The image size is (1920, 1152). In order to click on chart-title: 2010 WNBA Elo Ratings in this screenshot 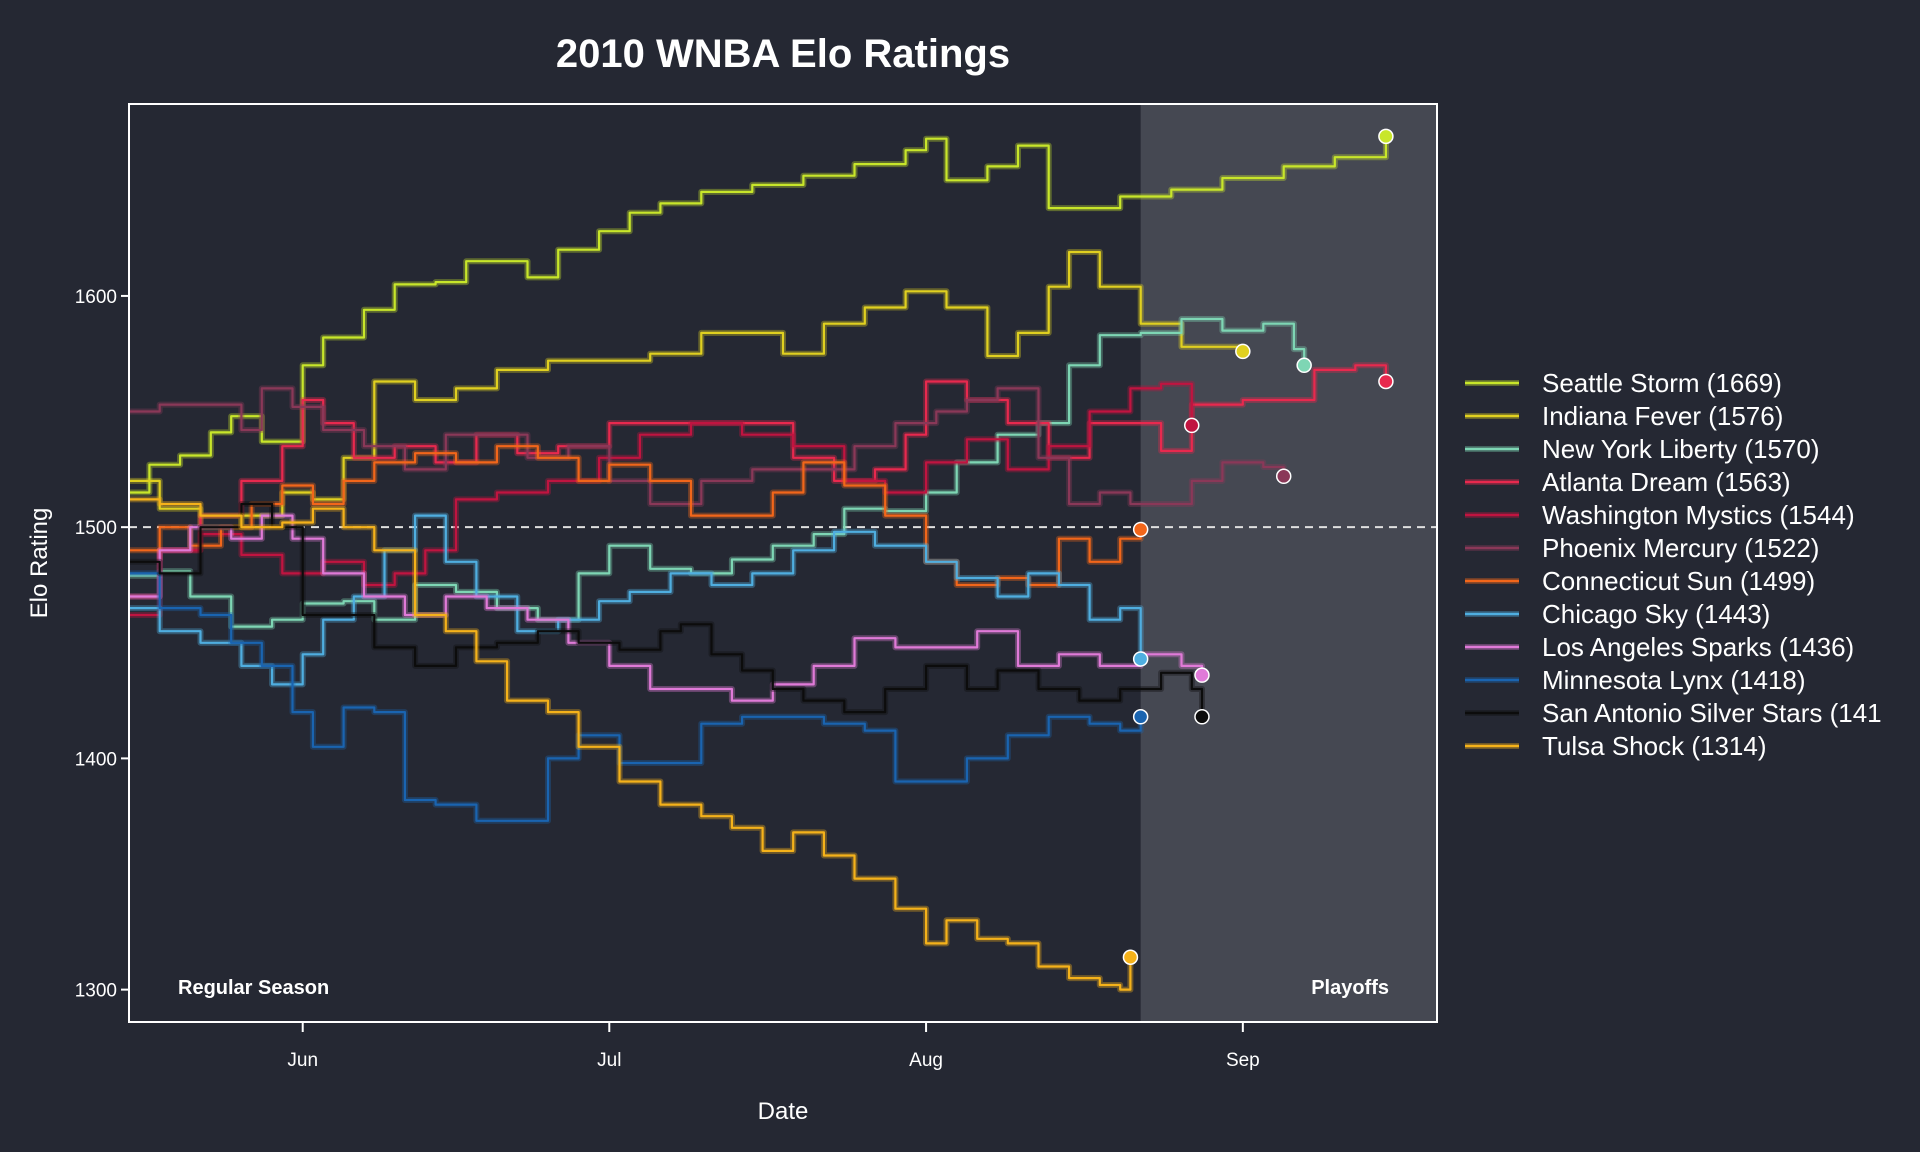, I will do `click(783, 54)`.